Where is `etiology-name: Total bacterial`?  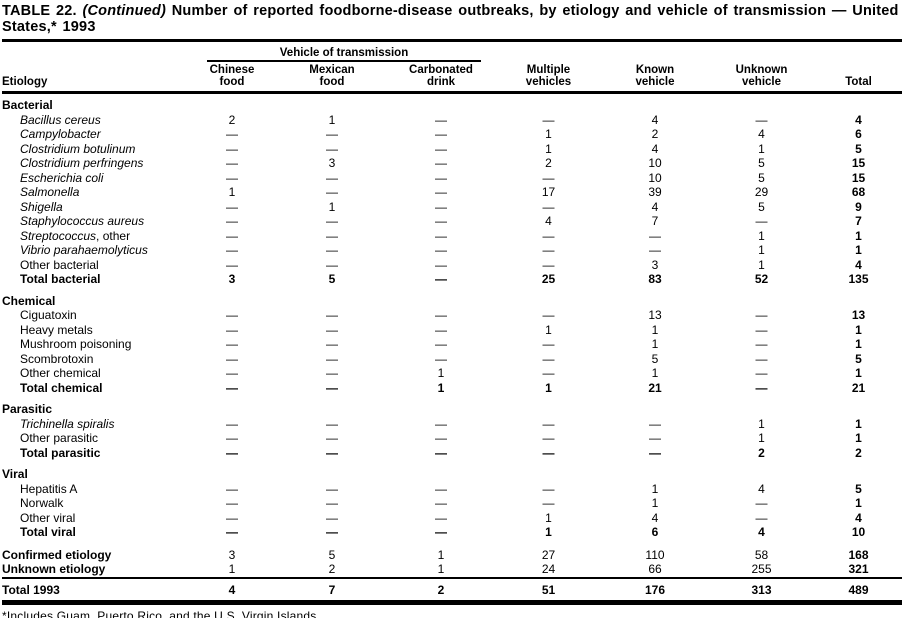 etiology-name: Total bacterial is located at coordinates (60, 279).